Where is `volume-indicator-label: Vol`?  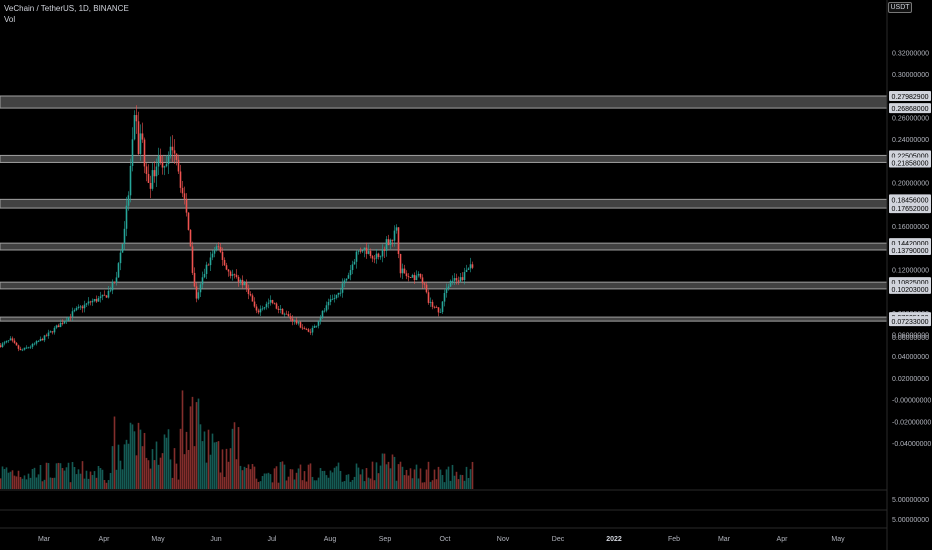 volume-indicator-label: Vol is located at coordinates (10, 19).